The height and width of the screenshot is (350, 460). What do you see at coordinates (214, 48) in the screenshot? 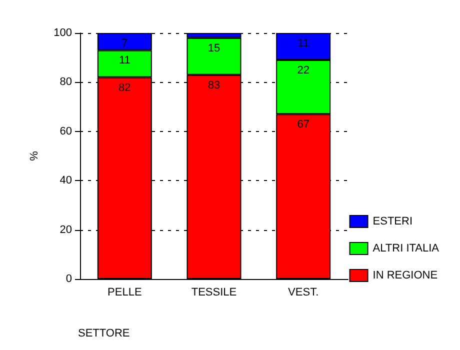
I see `data-label: 15` at bounding box center [214, 48].